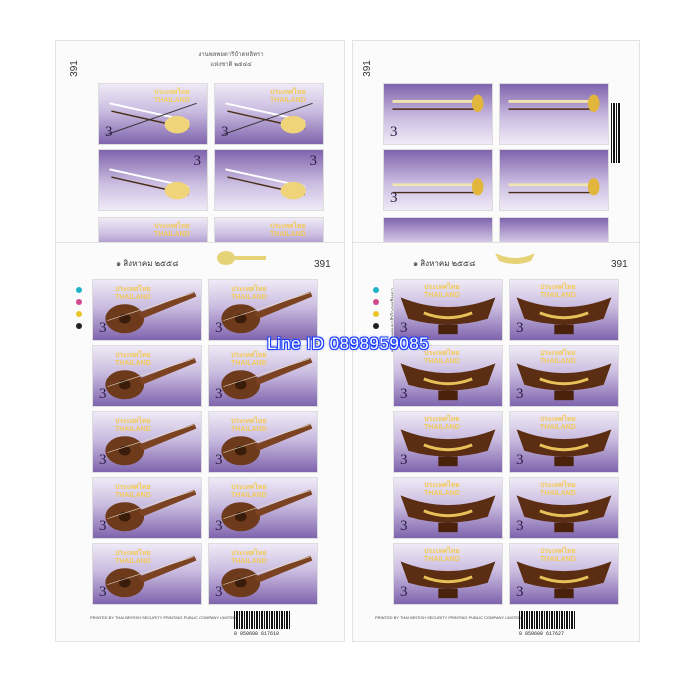  What do you see at coordinates (153, 230) in the screenshot?
I see `stamp-fiddle: ประเทศไทย THAILAND` at bounding box center [153, 230].